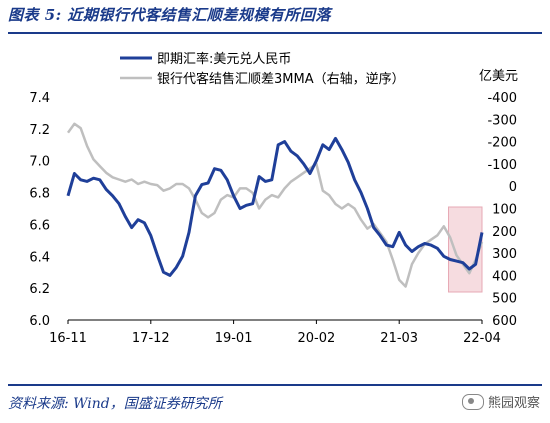 This screenshot has width=550, height=423. Describe the element at coordinates (39, 225) in the screenshot. I see `left-tick-label: 6.6` at that location.